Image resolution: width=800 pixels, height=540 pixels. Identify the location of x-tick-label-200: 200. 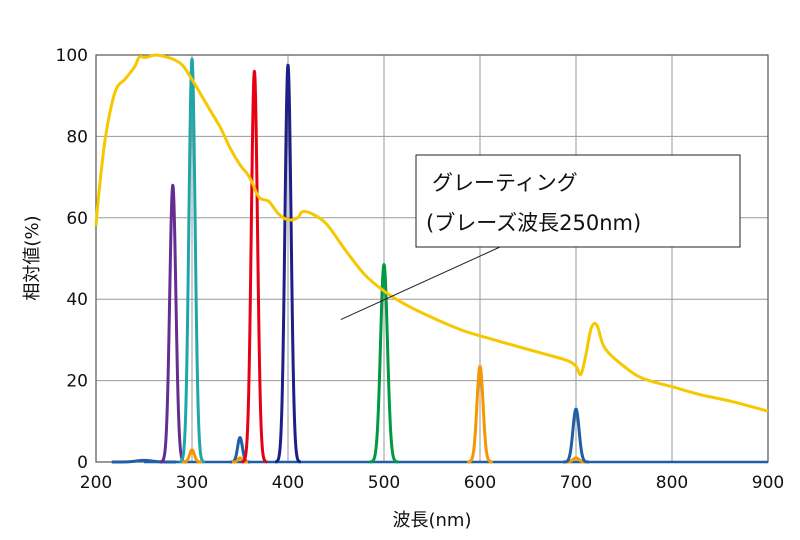
(96, 483).